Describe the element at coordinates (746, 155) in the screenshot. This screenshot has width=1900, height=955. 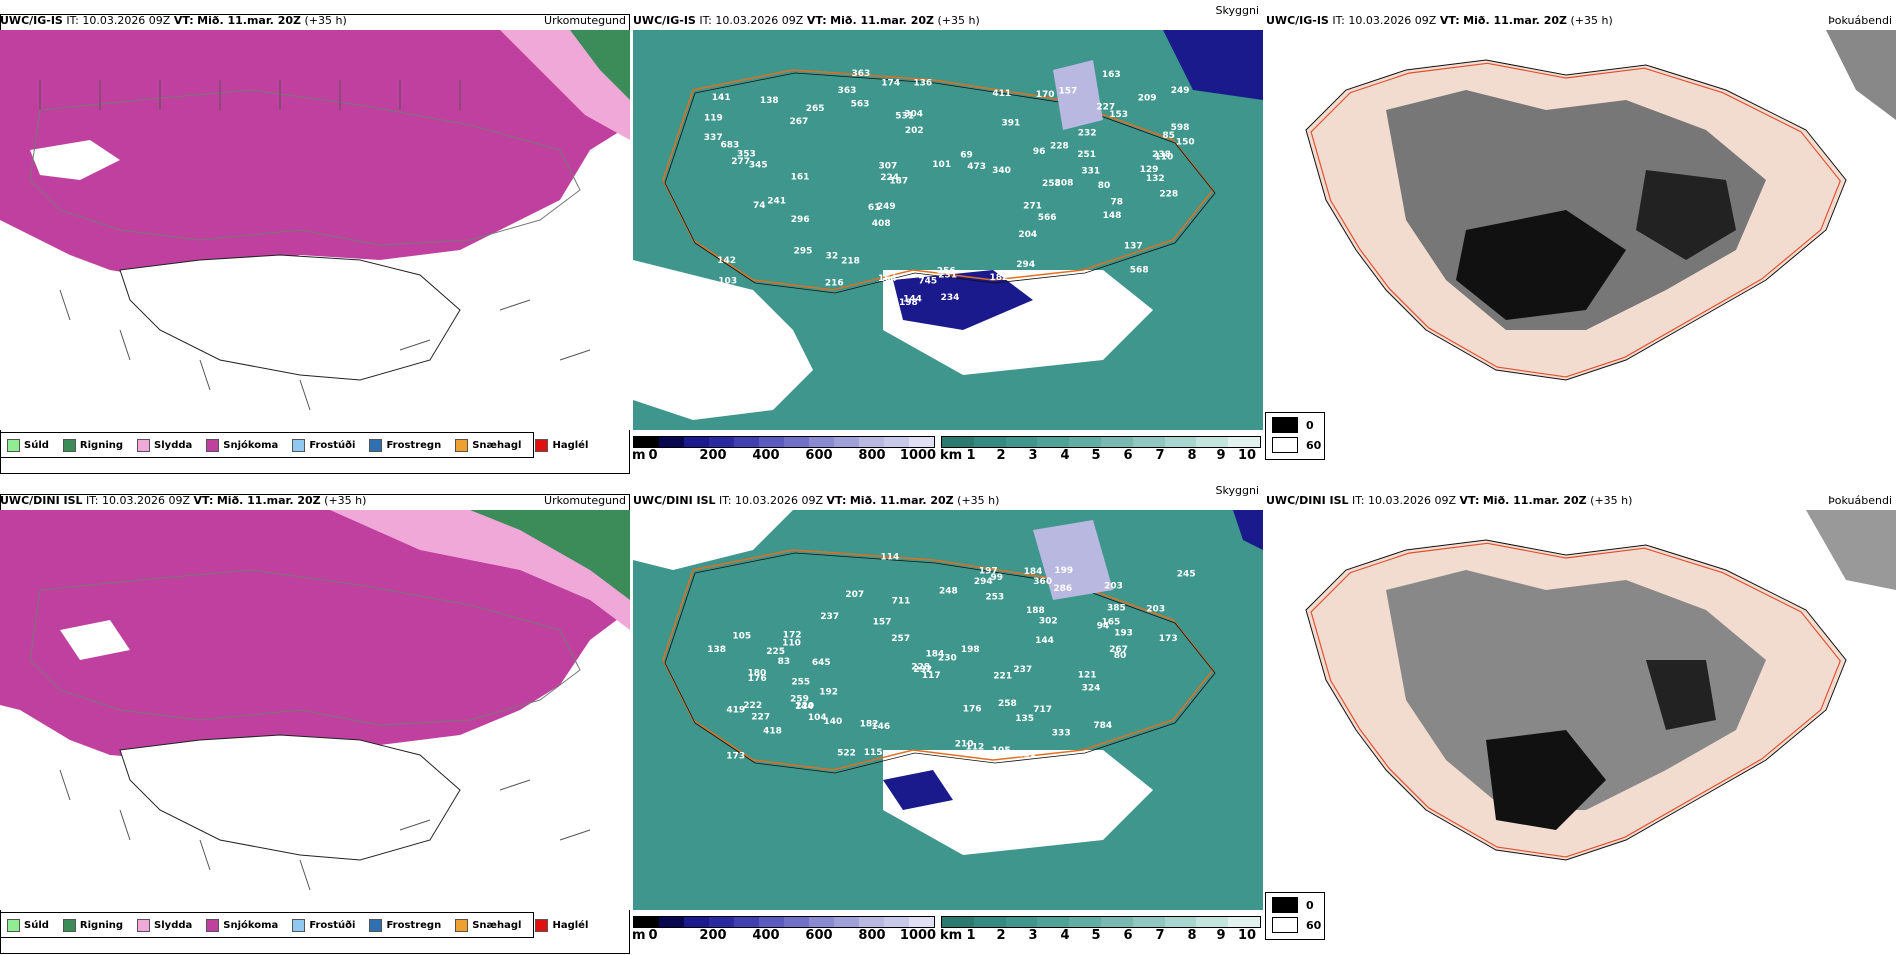
I see `visibility-label: 353` at that location.